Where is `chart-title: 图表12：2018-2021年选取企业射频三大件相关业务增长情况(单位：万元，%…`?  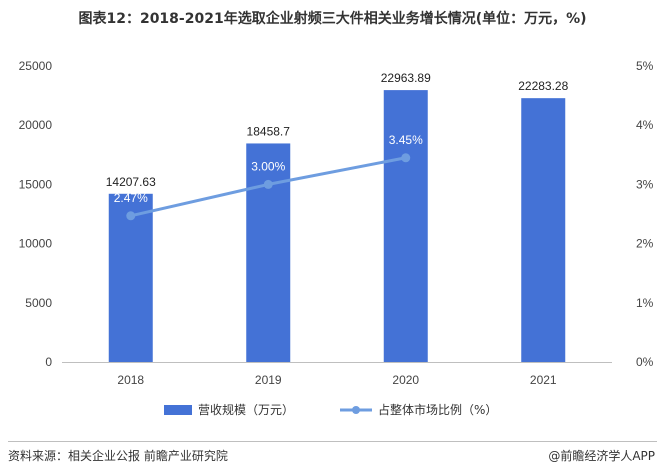
chart-title: 图表12：2018-2021年选取企业射频三大件相关业务增长情况(单位：万元，%… is located at coordinates (332, 19).